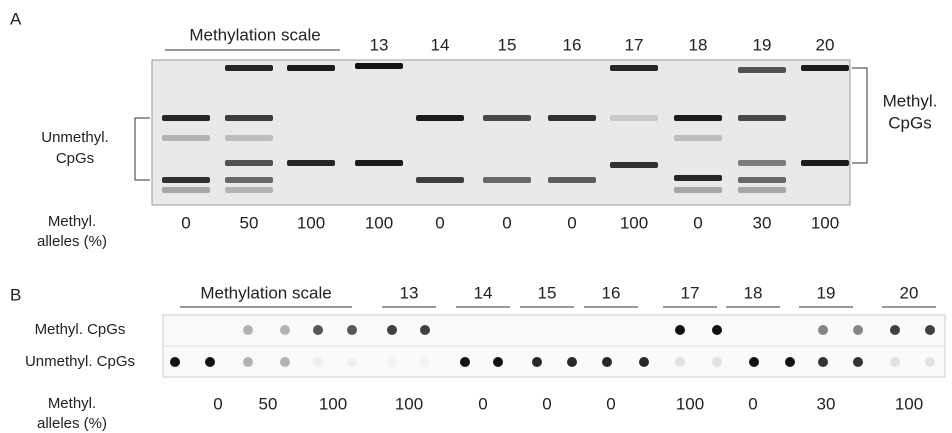 This screenshot has height=433, width=952. Describe the element at coordinates (379, 44) in the screenshot. I see `sample-label: 13` at that location.